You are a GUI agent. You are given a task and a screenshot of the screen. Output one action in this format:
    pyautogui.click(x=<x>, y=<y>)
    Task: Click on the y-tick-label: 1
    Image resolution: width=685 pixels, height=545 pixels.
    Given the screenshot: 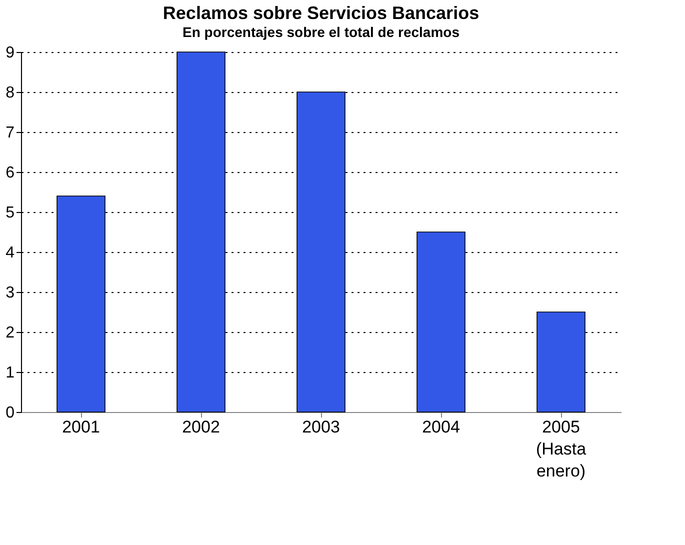 What is the action you would take?
    pyautogui.click(x=10, y=373)
    